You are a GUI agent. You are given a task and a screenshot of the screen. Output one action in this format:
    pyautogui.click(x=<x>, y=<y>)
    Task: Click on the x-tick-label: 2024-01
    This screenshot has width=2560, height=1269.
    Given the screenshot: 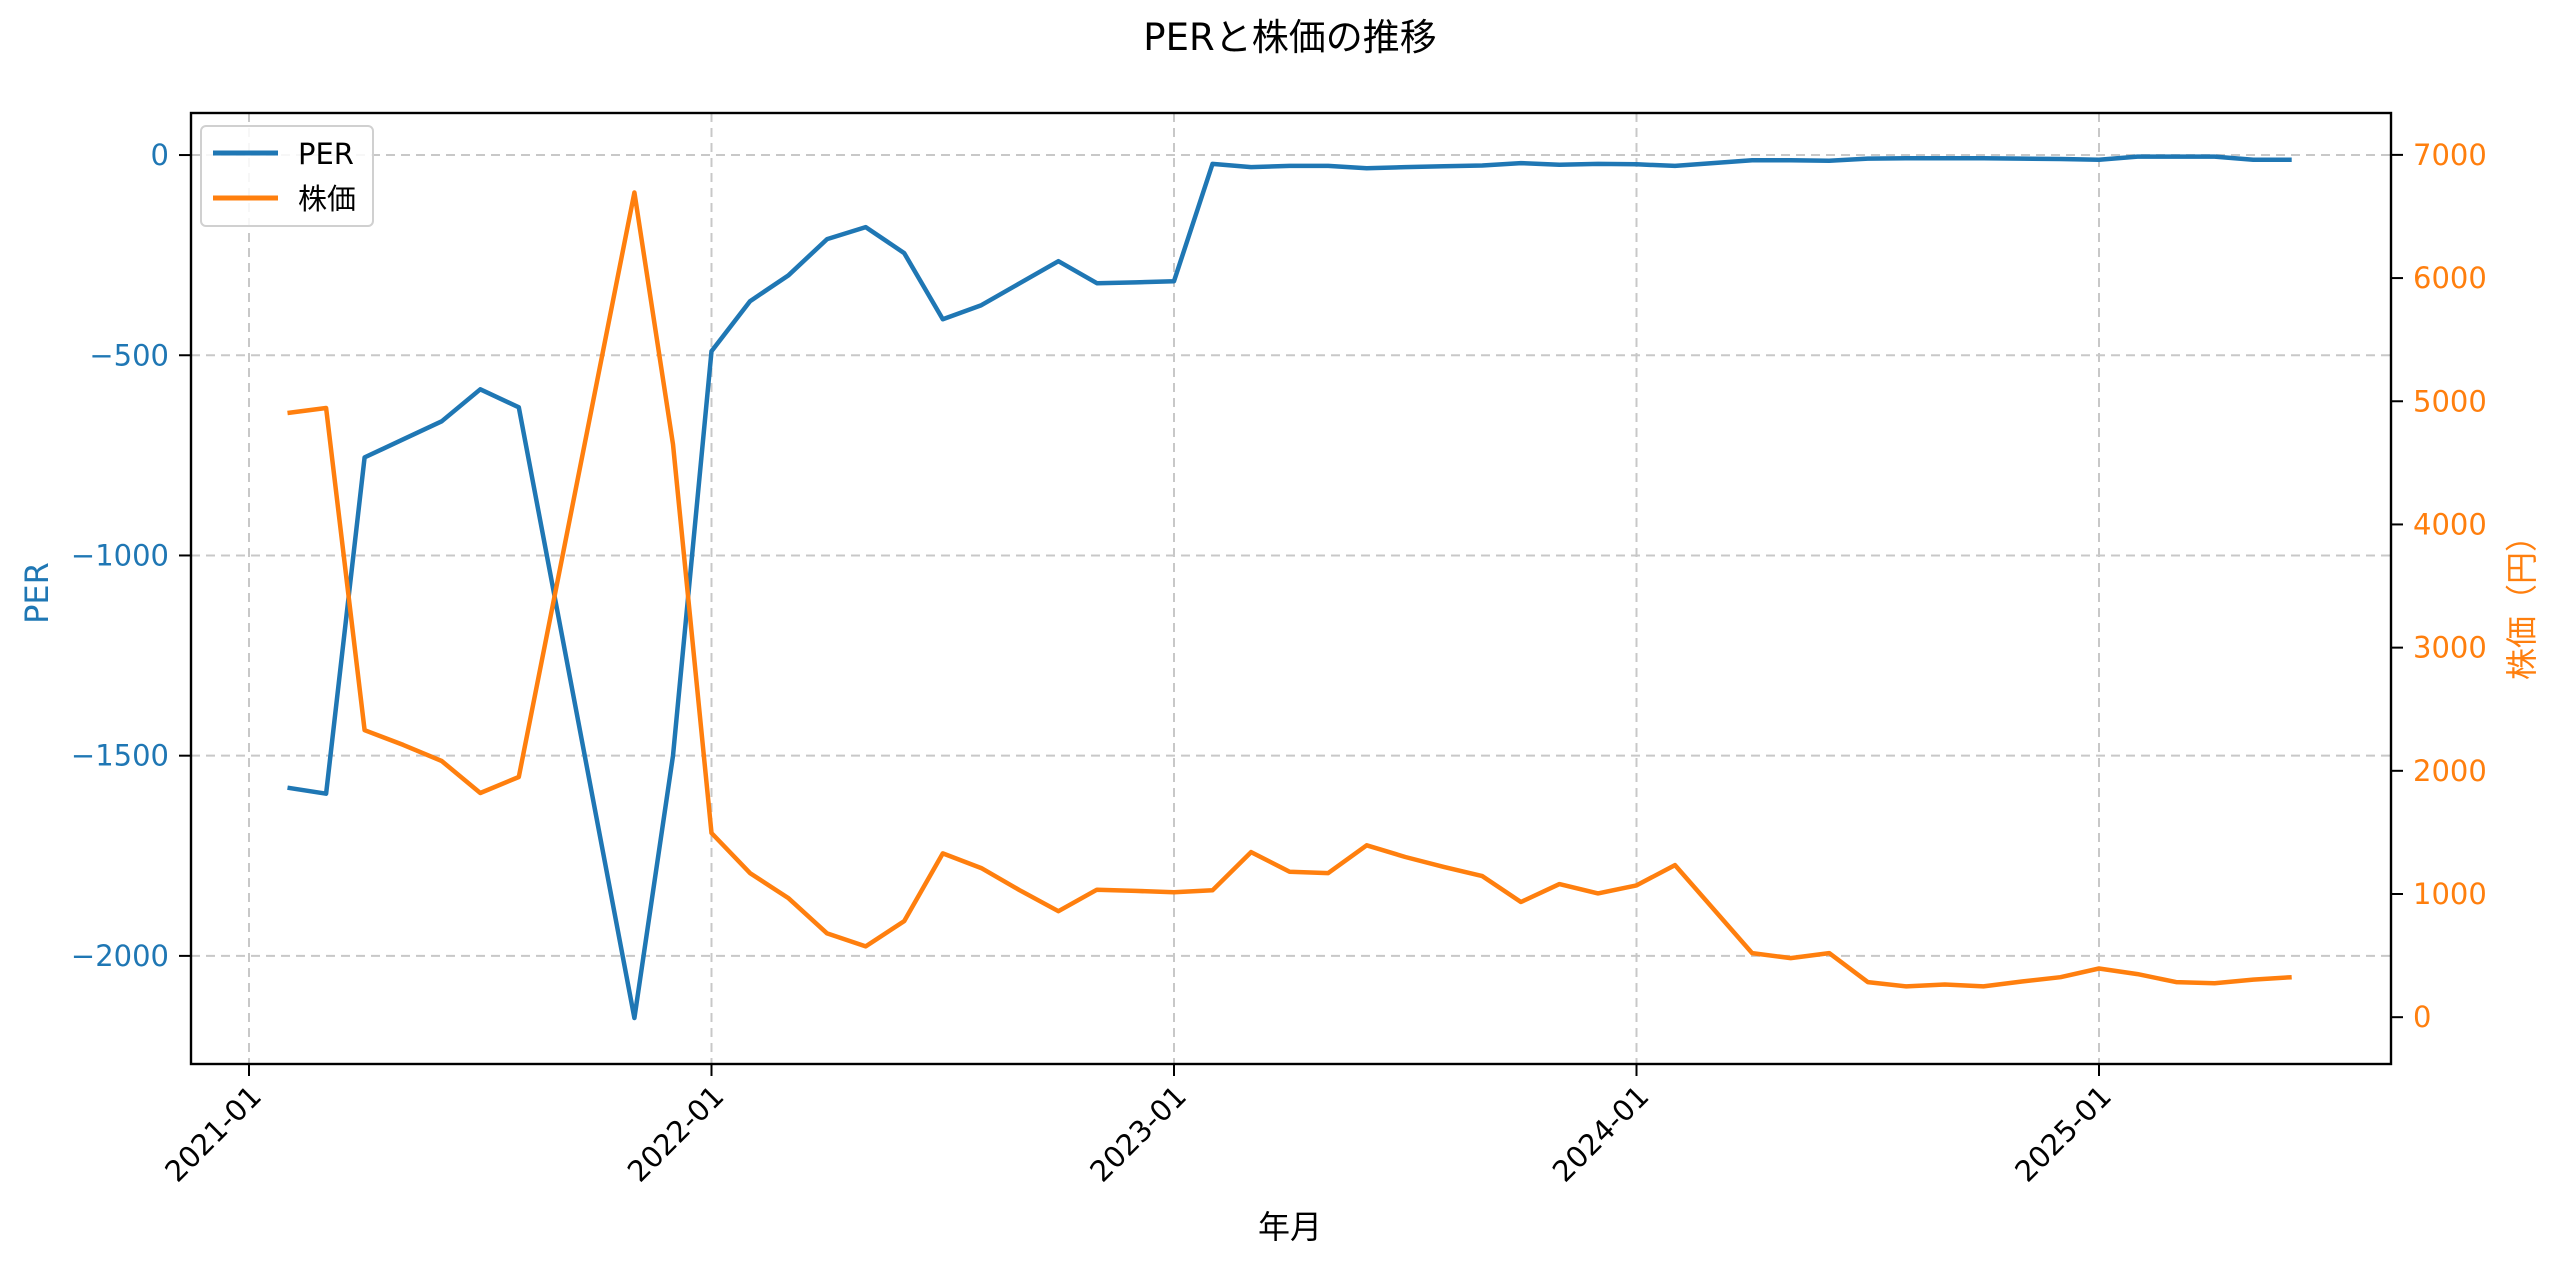 What is the action you would take?
    pyautogui.click(x=1601, y=1134)
    